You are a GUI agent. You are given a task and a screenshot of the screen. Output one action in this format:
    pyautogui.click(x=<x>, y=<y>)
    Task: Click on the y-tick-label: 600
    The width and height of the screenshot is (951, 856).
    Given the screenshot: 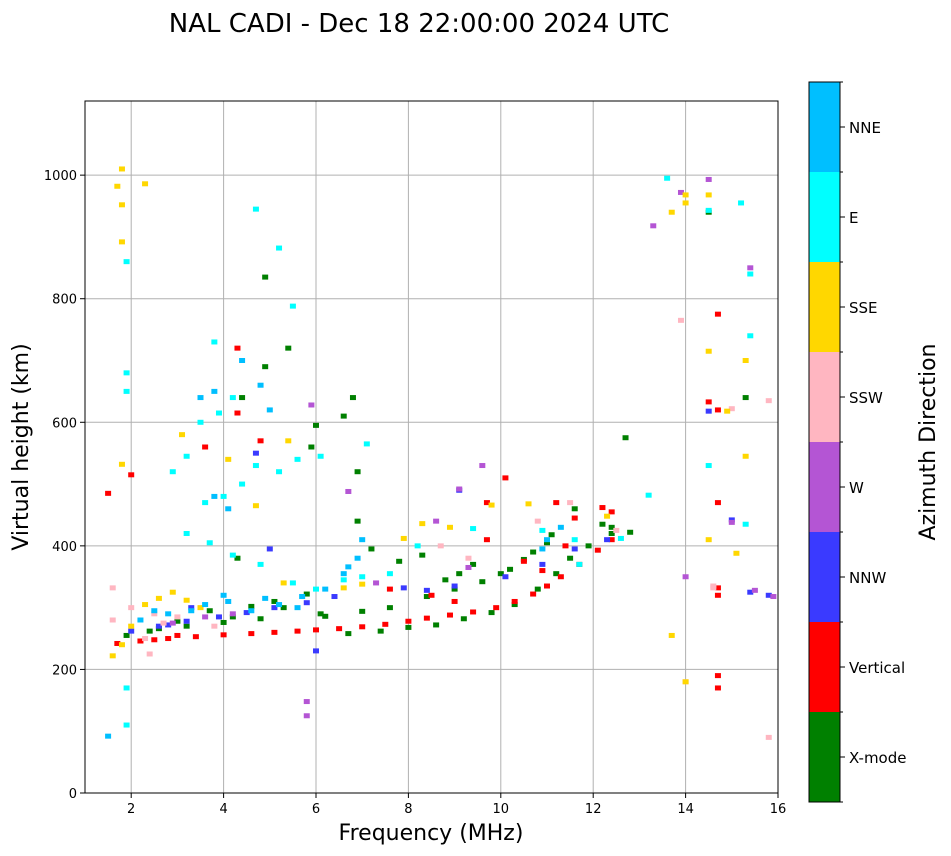 What is the action you would take?
    pyautogui.click(x=64, y=423)
    